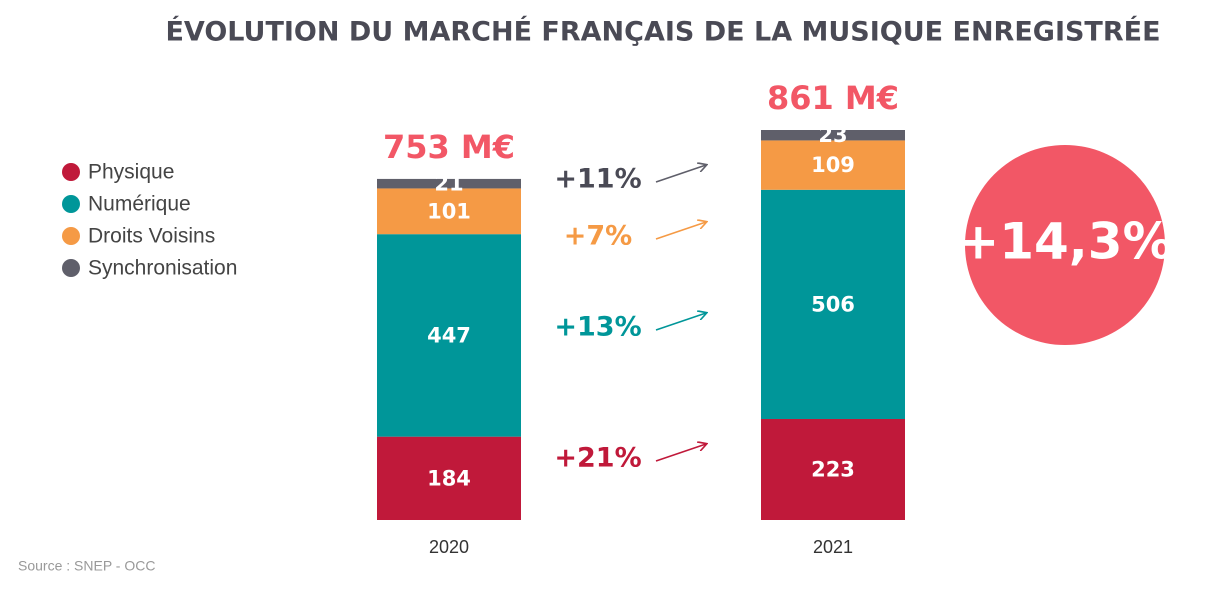 The width and height of the screenshot is (1221, 590). Describe the element at coordinates (162, 268) in the screenshot. I see `legend-label: Synchronisation` at that location.